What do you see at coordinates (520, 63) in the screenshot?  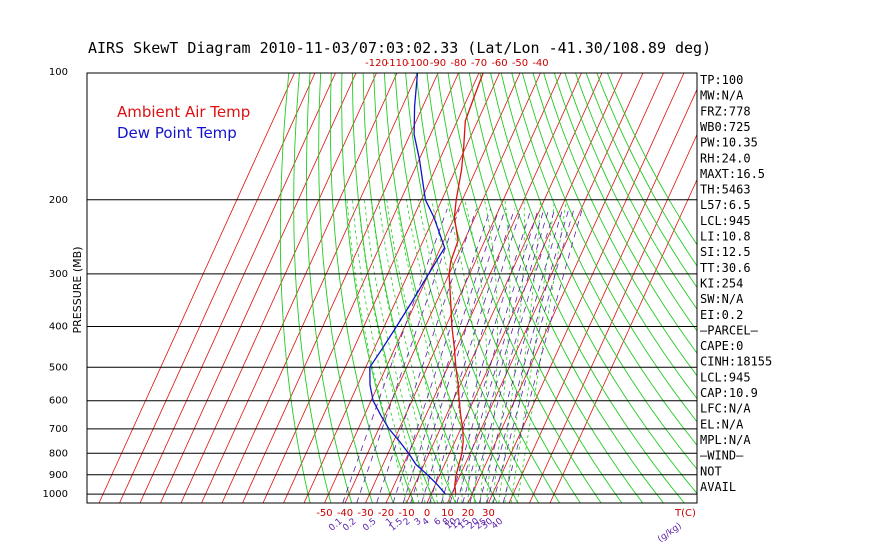 I see `top-temperature-tick-label: -50` at bounding box center [520, 63].